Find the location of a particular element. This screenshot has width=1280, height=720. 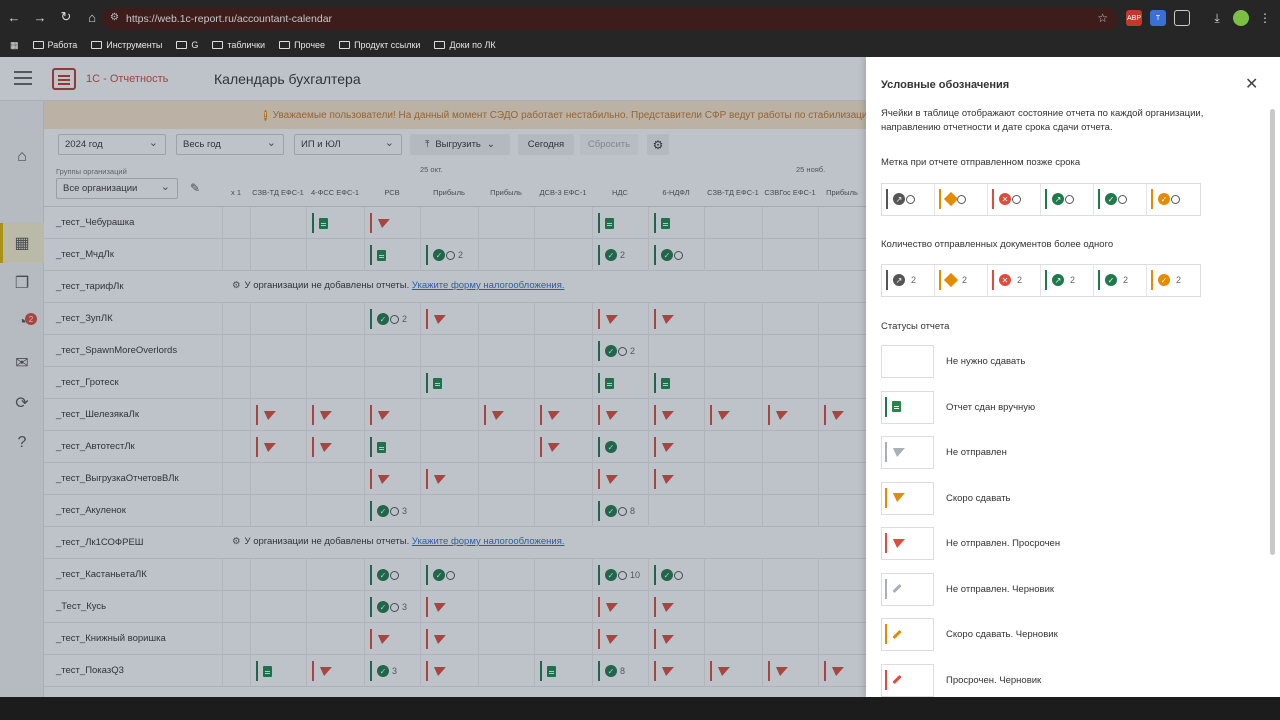

bookmark-item: таблички is located at coordinates (238, 45).